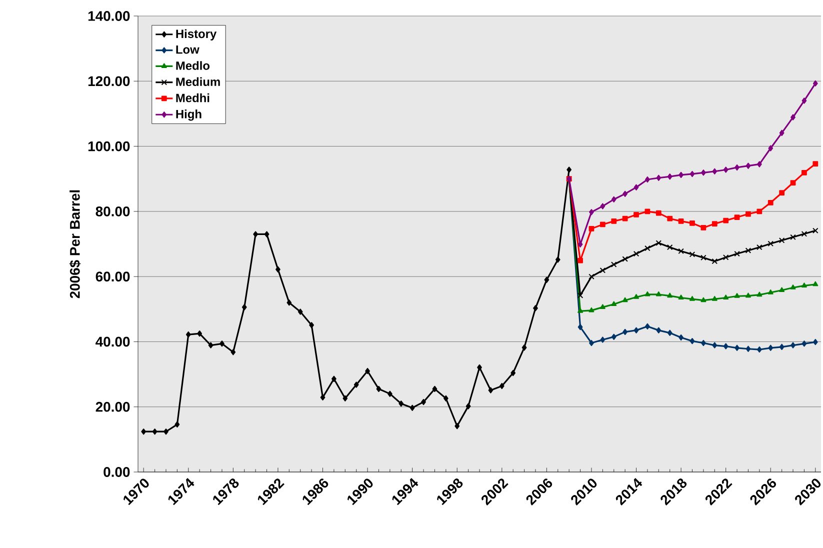 The height and width of the screenshot is (548, 823). Describe the element at coordinates (198, 81) in the screenshot. I see `legend-label: Medium` at that location.